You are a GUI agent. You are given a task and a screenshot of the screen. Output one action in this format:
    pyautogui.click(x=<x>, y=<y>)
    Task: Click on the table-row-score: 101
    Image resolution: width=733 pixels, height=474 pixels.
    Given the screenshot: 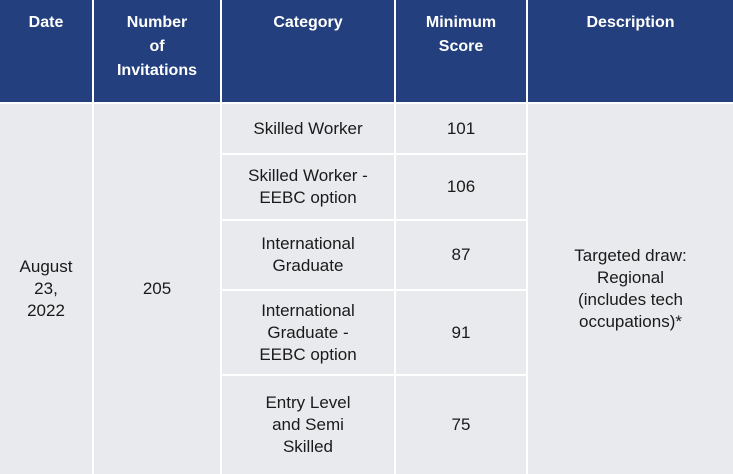 What is the action you would take?
    pyautogui.click(x=461, y=128)
    